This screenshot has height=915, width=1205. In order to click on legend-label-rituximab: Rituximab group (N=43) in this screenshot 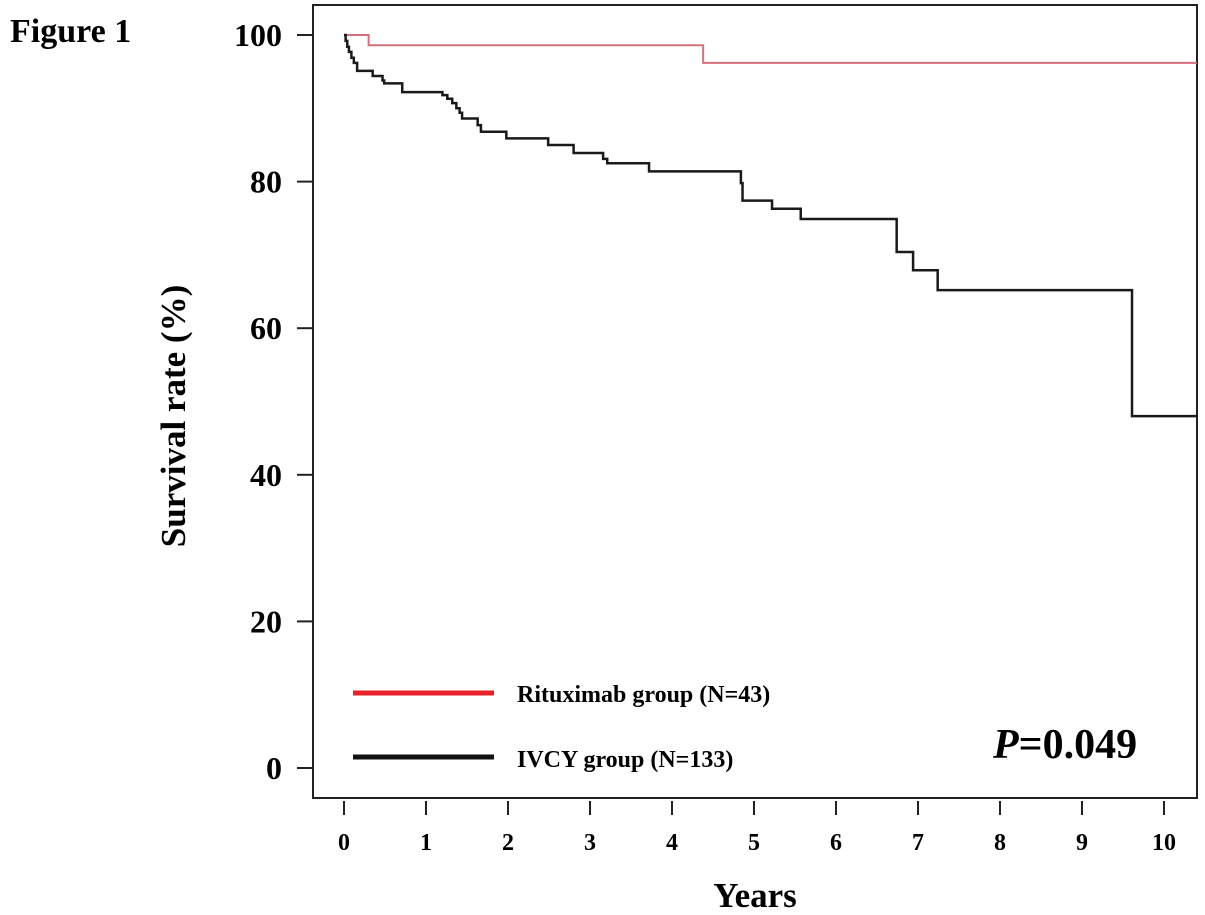, I will do `click(643, 695)`.